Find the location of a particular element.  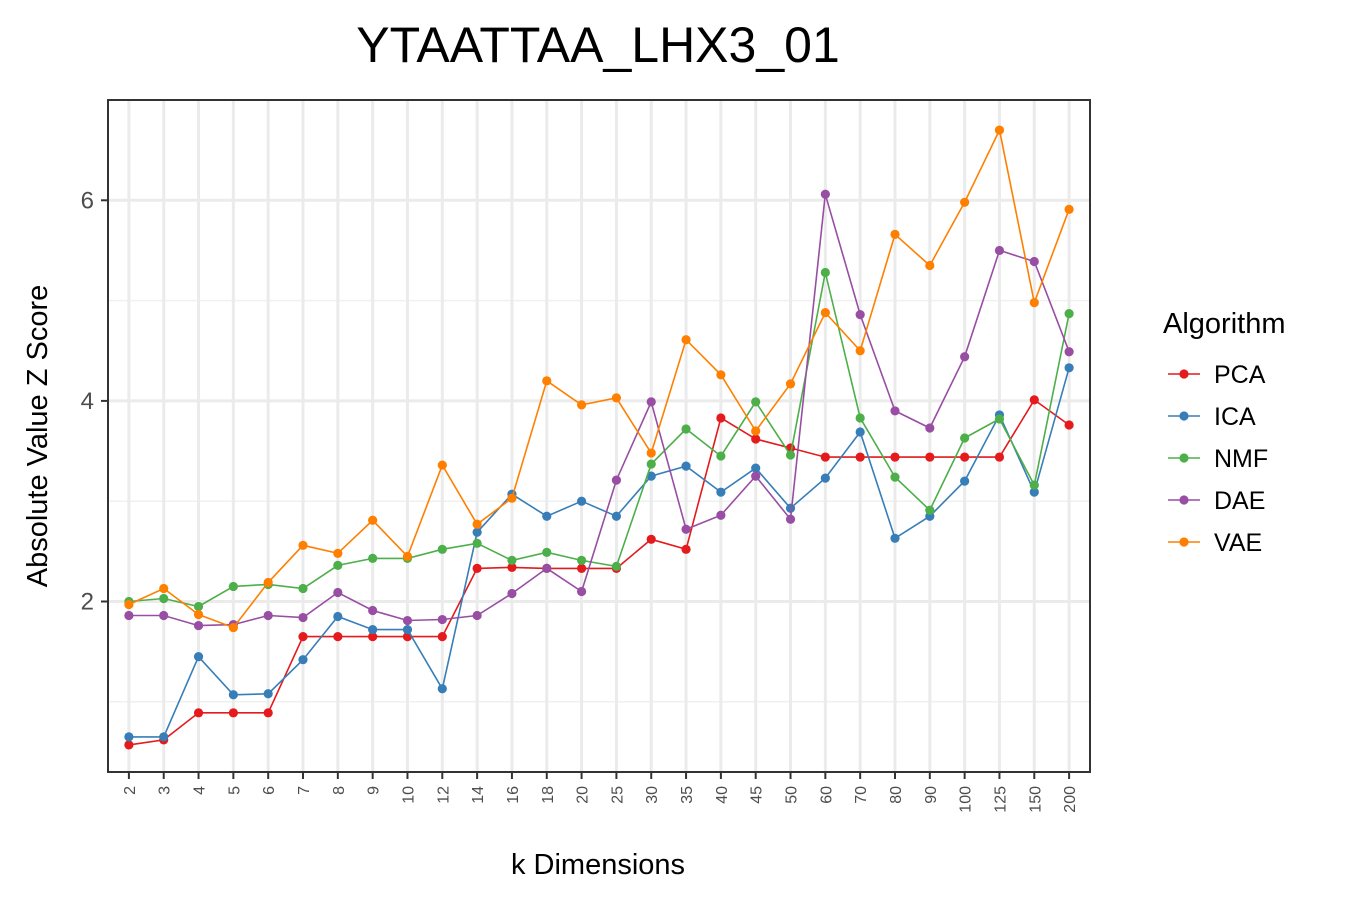

x-tick-label: 30 is located at coordinates (652, 795).